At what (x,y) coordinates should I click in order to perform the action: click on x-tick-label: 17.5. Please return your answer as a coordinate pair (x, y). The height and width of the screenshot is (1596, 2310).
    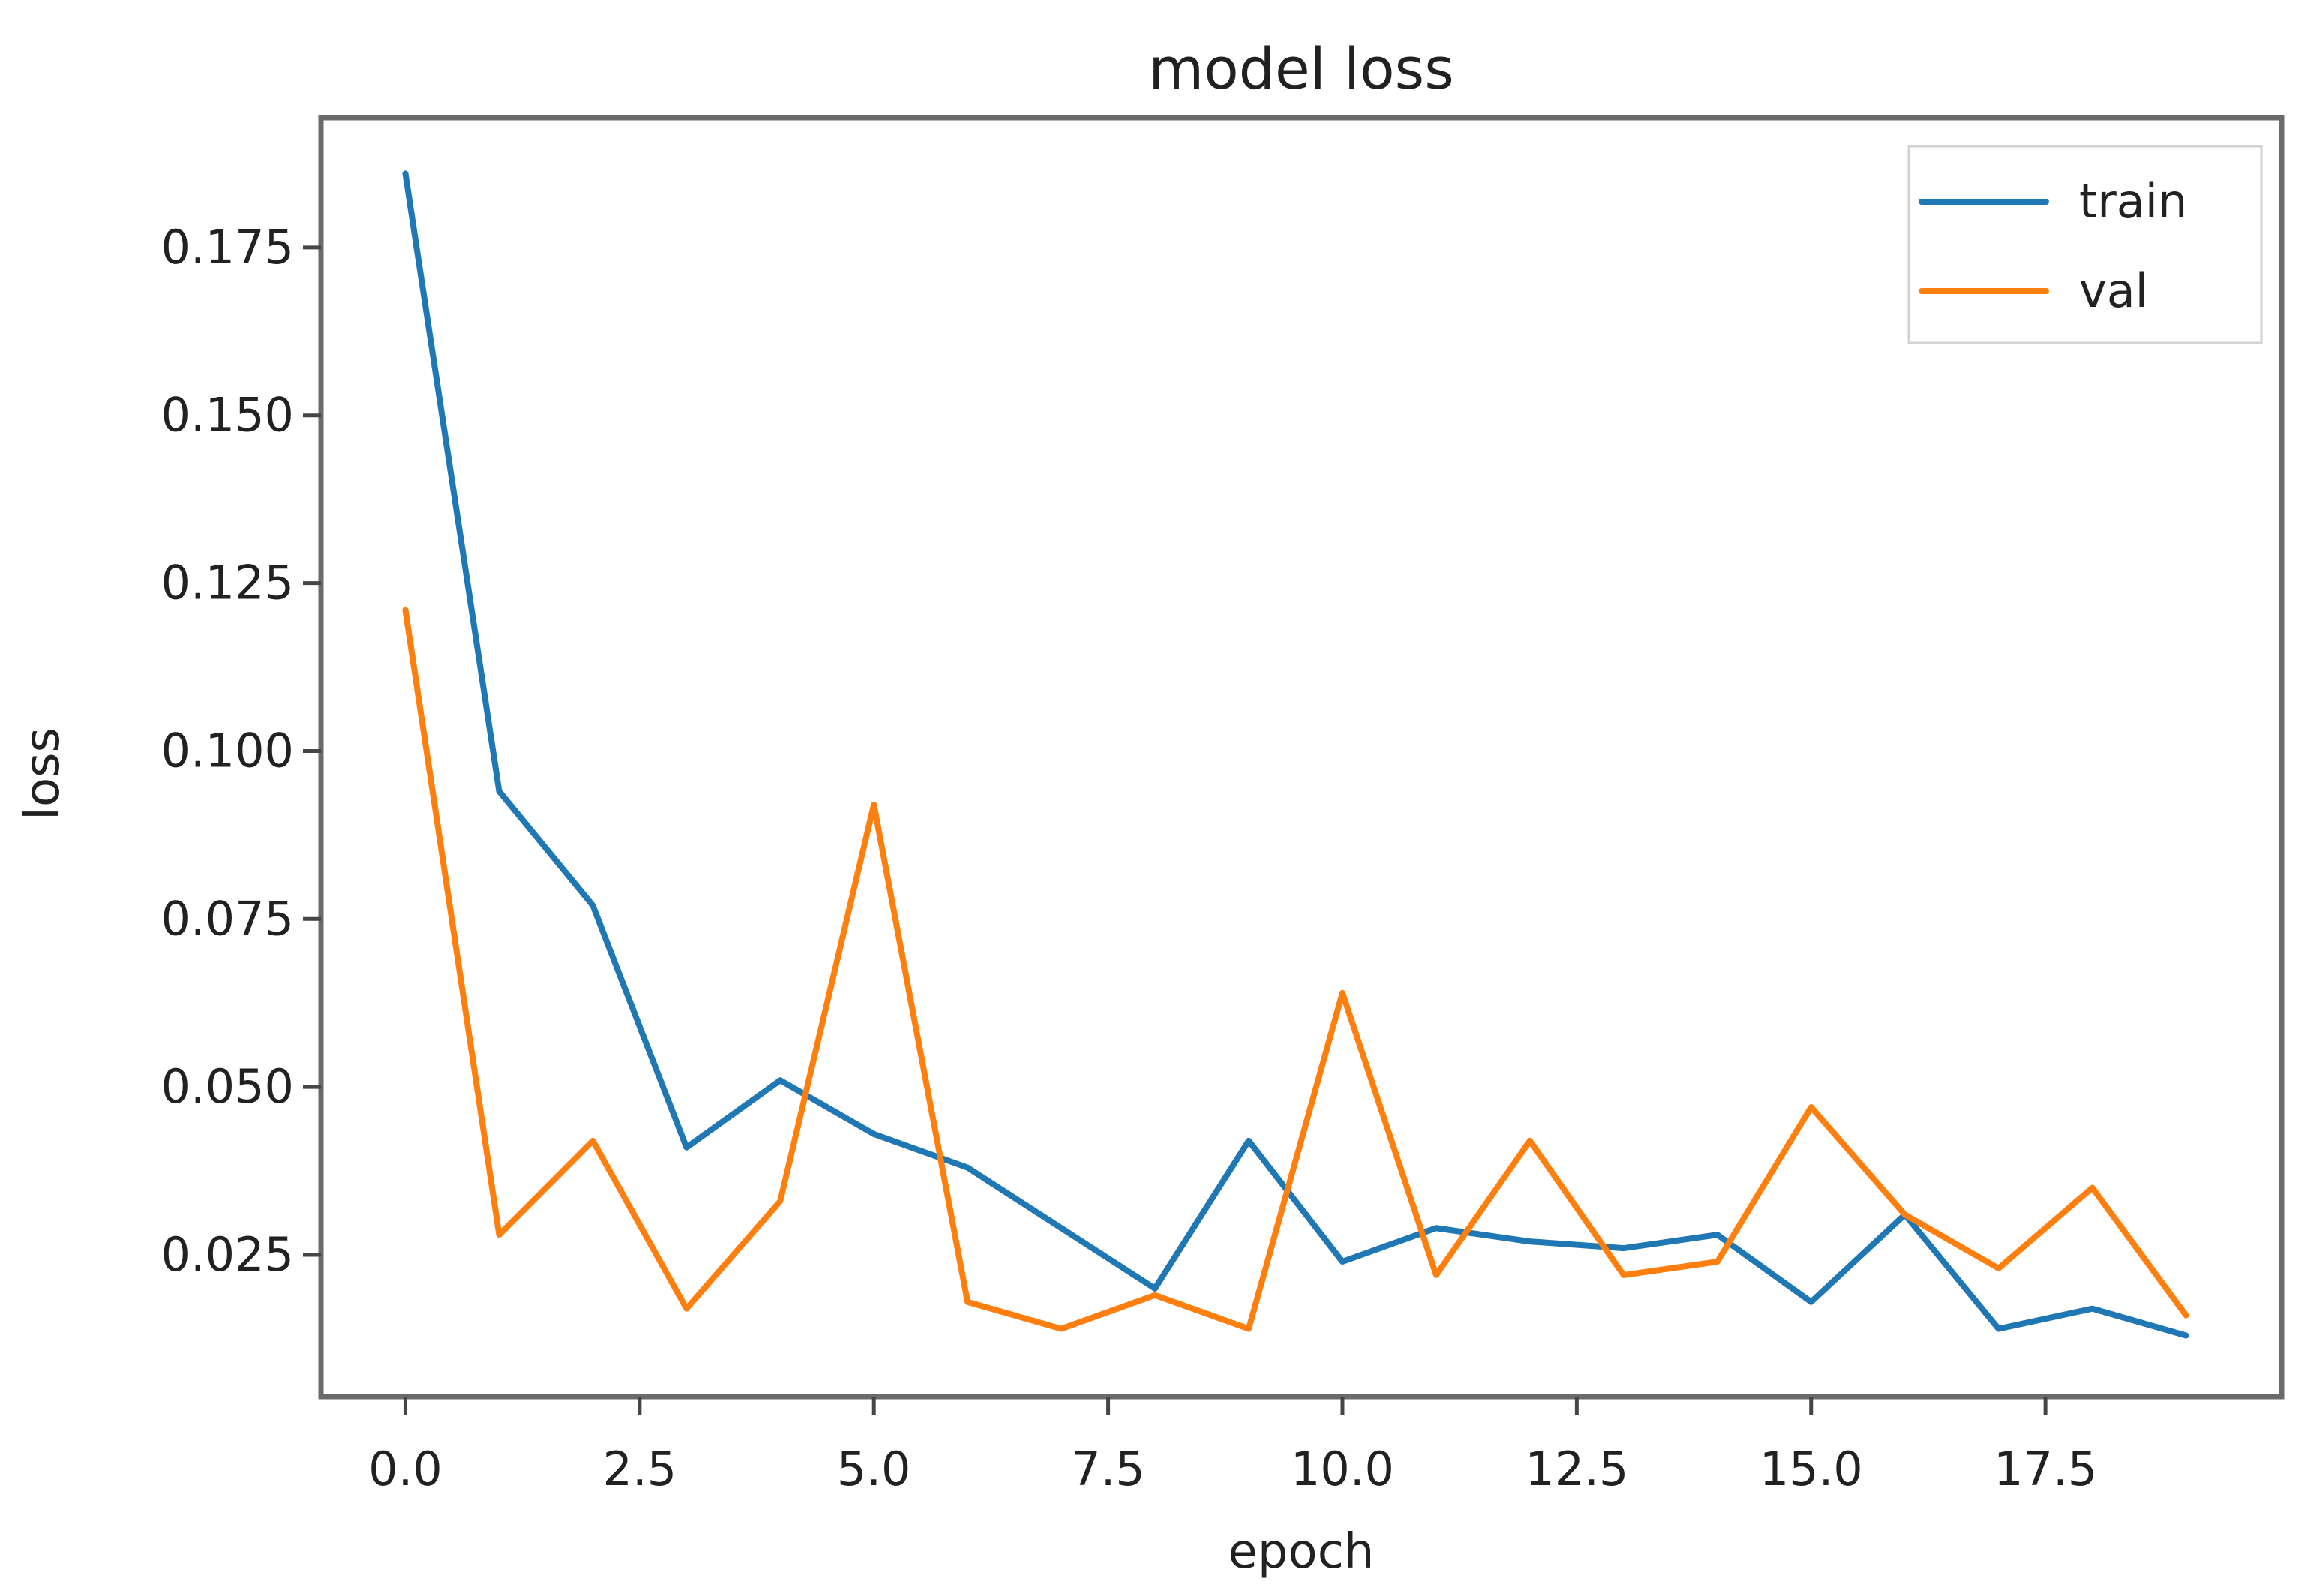
    Looking at the image, I should click on (2045, 1469).